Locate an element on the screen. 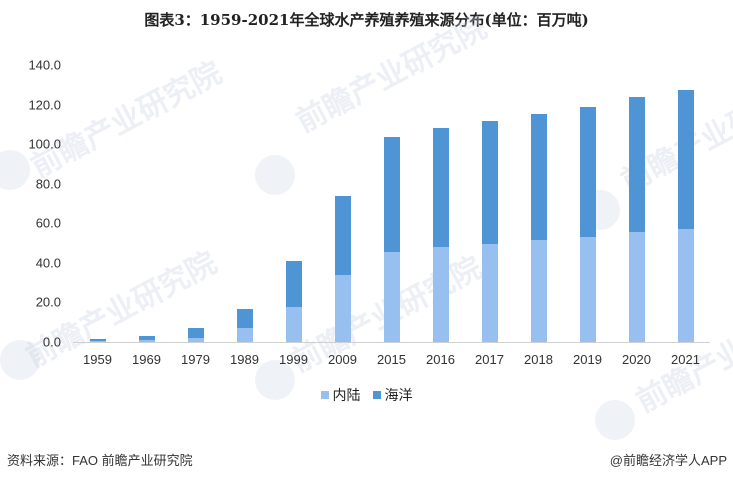 The width and height of the screenshot is (733, 478). legend-item-inland: 内陆 is located at coordinates (340, 395).